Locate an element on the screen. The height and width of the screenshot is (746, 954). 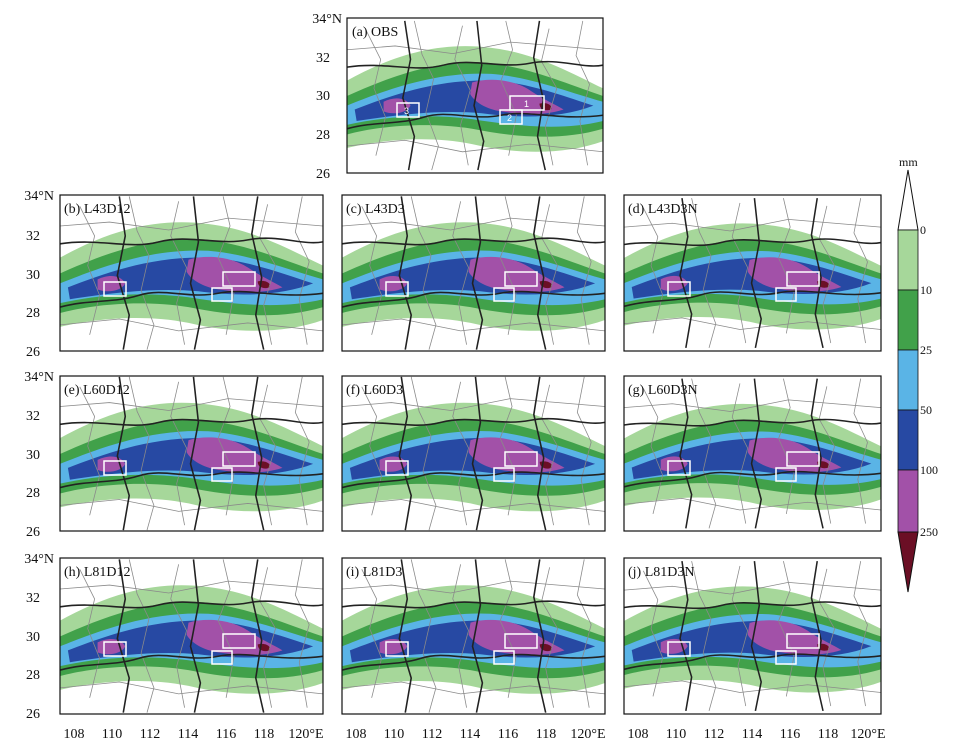
panel-a-label: (a) OBS is located at coordinates (375, 32).